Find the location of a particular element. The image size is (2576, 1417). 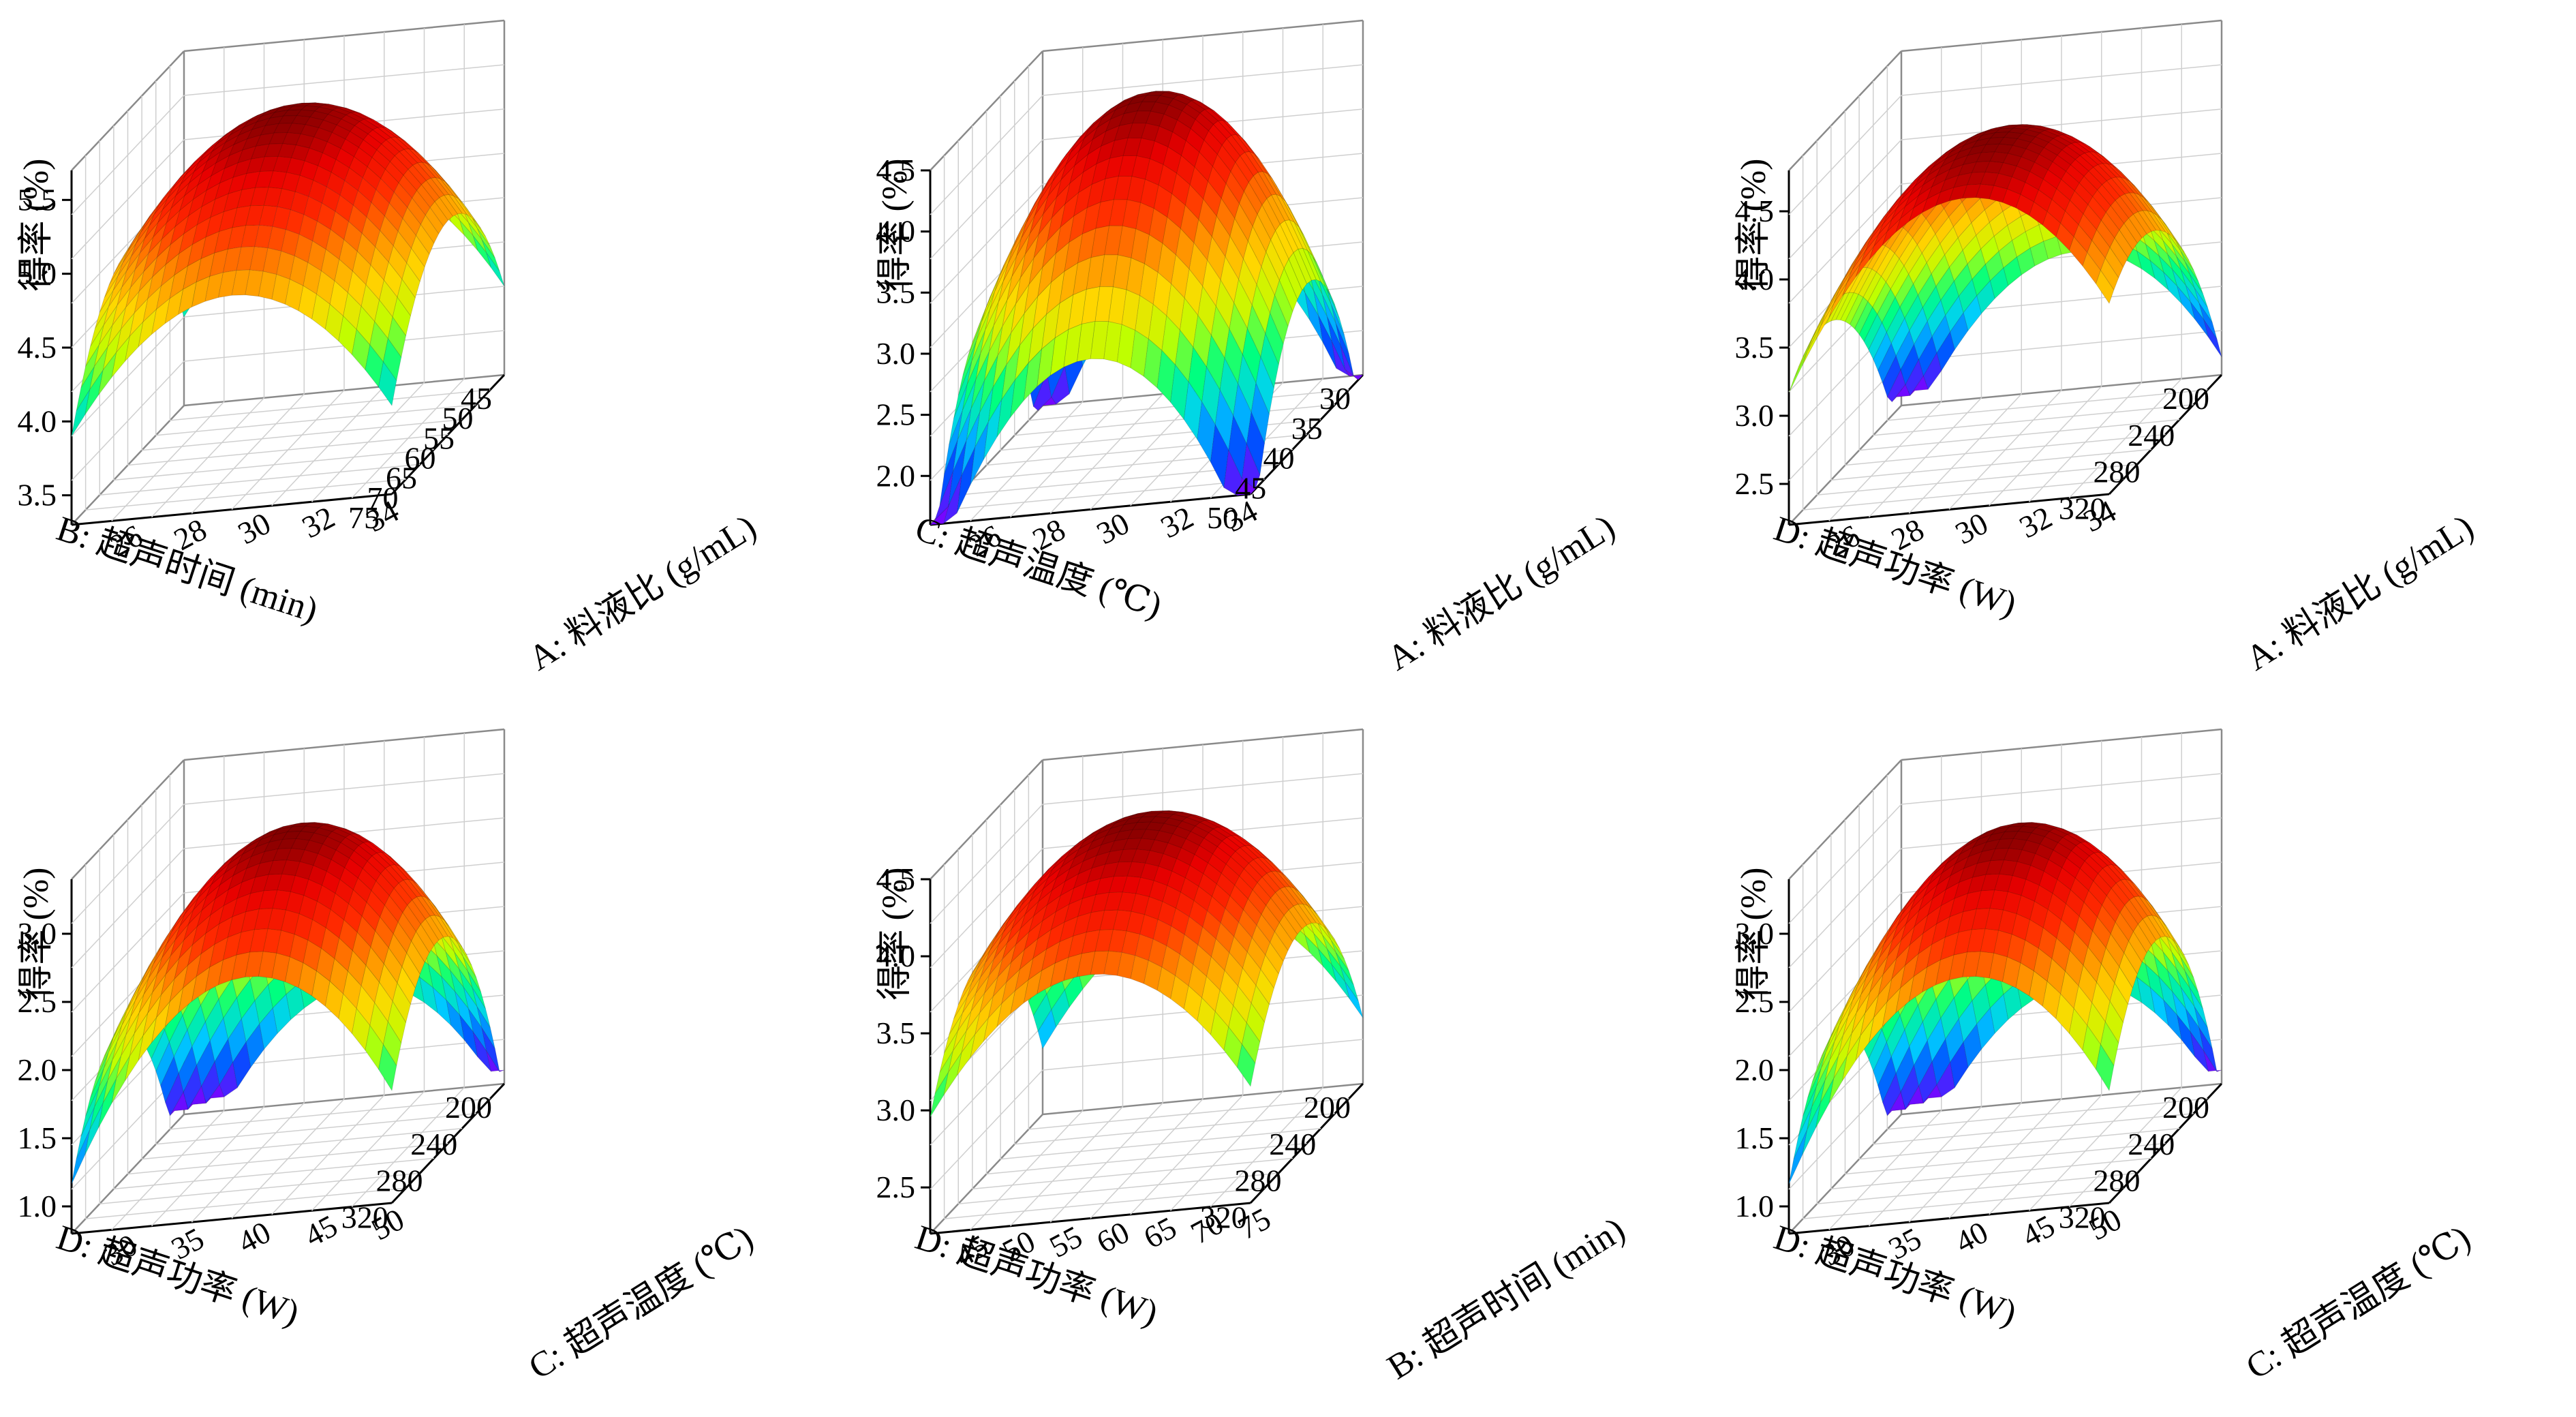

y-axis-title: C: 超声温度 (℃) is located at coordinates (641, 1303).